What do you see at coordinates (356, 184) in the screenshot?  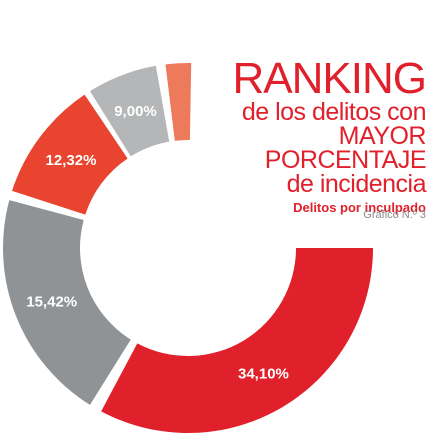 I see `chart-title-line-3: de incidencia` at bounding box center [356, 184].